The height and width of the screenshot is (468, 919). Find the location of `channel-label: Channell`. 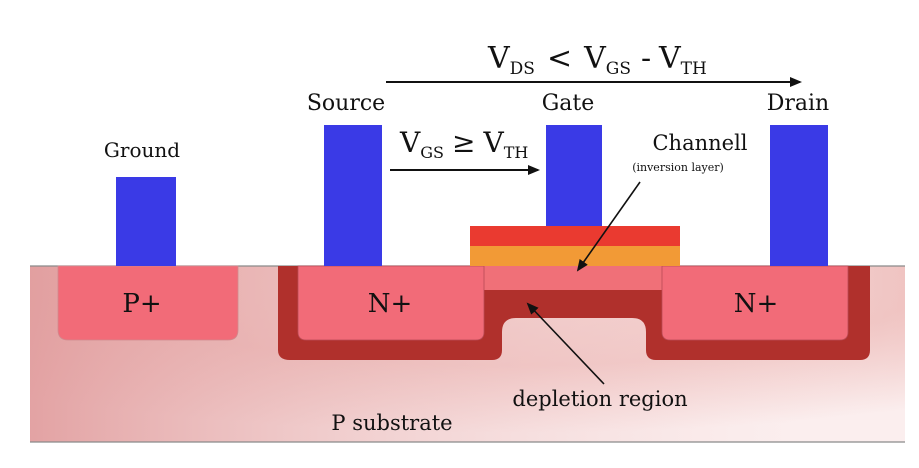

channel-label: Channell is located at coordinates (699, 143).